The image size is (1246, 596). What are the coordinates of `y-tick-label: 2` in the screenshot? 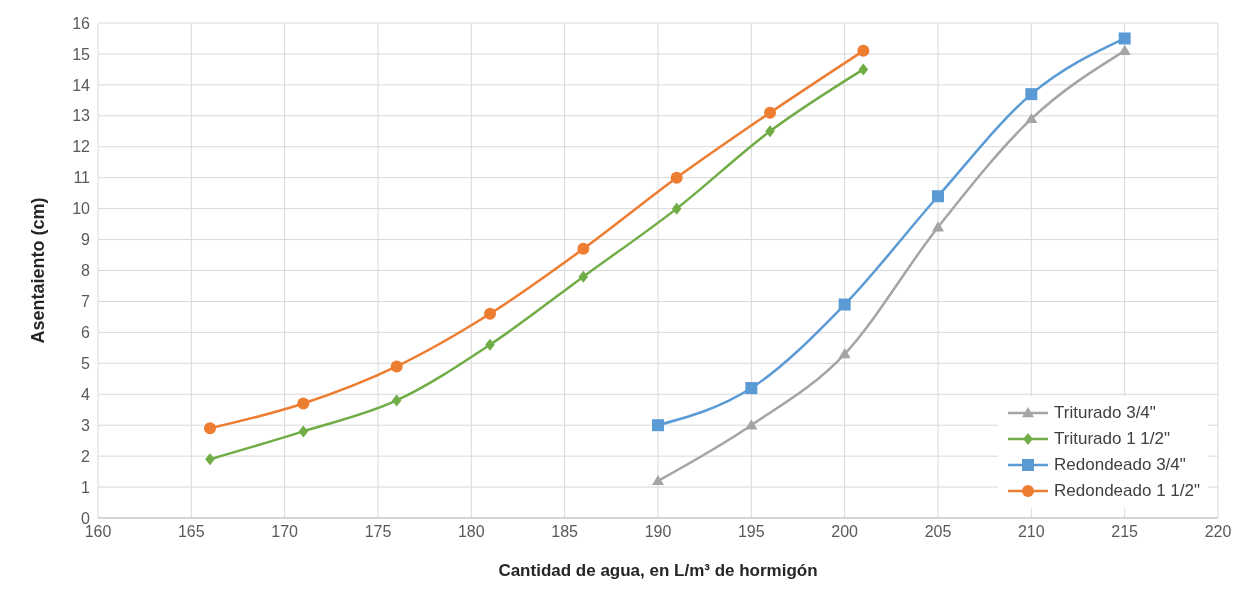 It's located at (86, 456).